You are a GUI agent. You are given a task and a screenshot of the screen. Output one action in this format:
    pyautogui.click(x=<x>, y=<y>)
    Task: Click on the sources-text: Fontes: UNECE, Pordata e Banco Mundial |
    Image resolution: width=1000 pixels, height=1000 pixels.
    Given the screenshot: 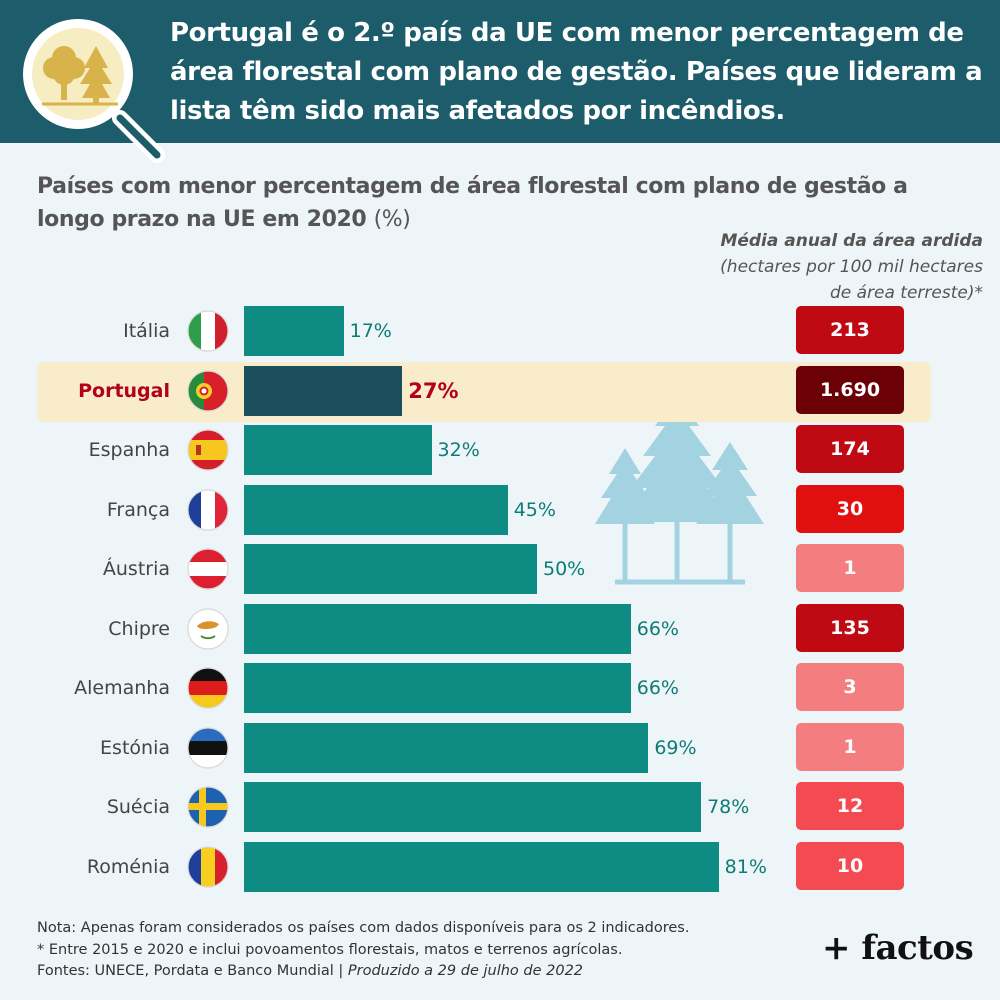 What is the action you would take?
    pyautogui.click(x=190, y=971)
    